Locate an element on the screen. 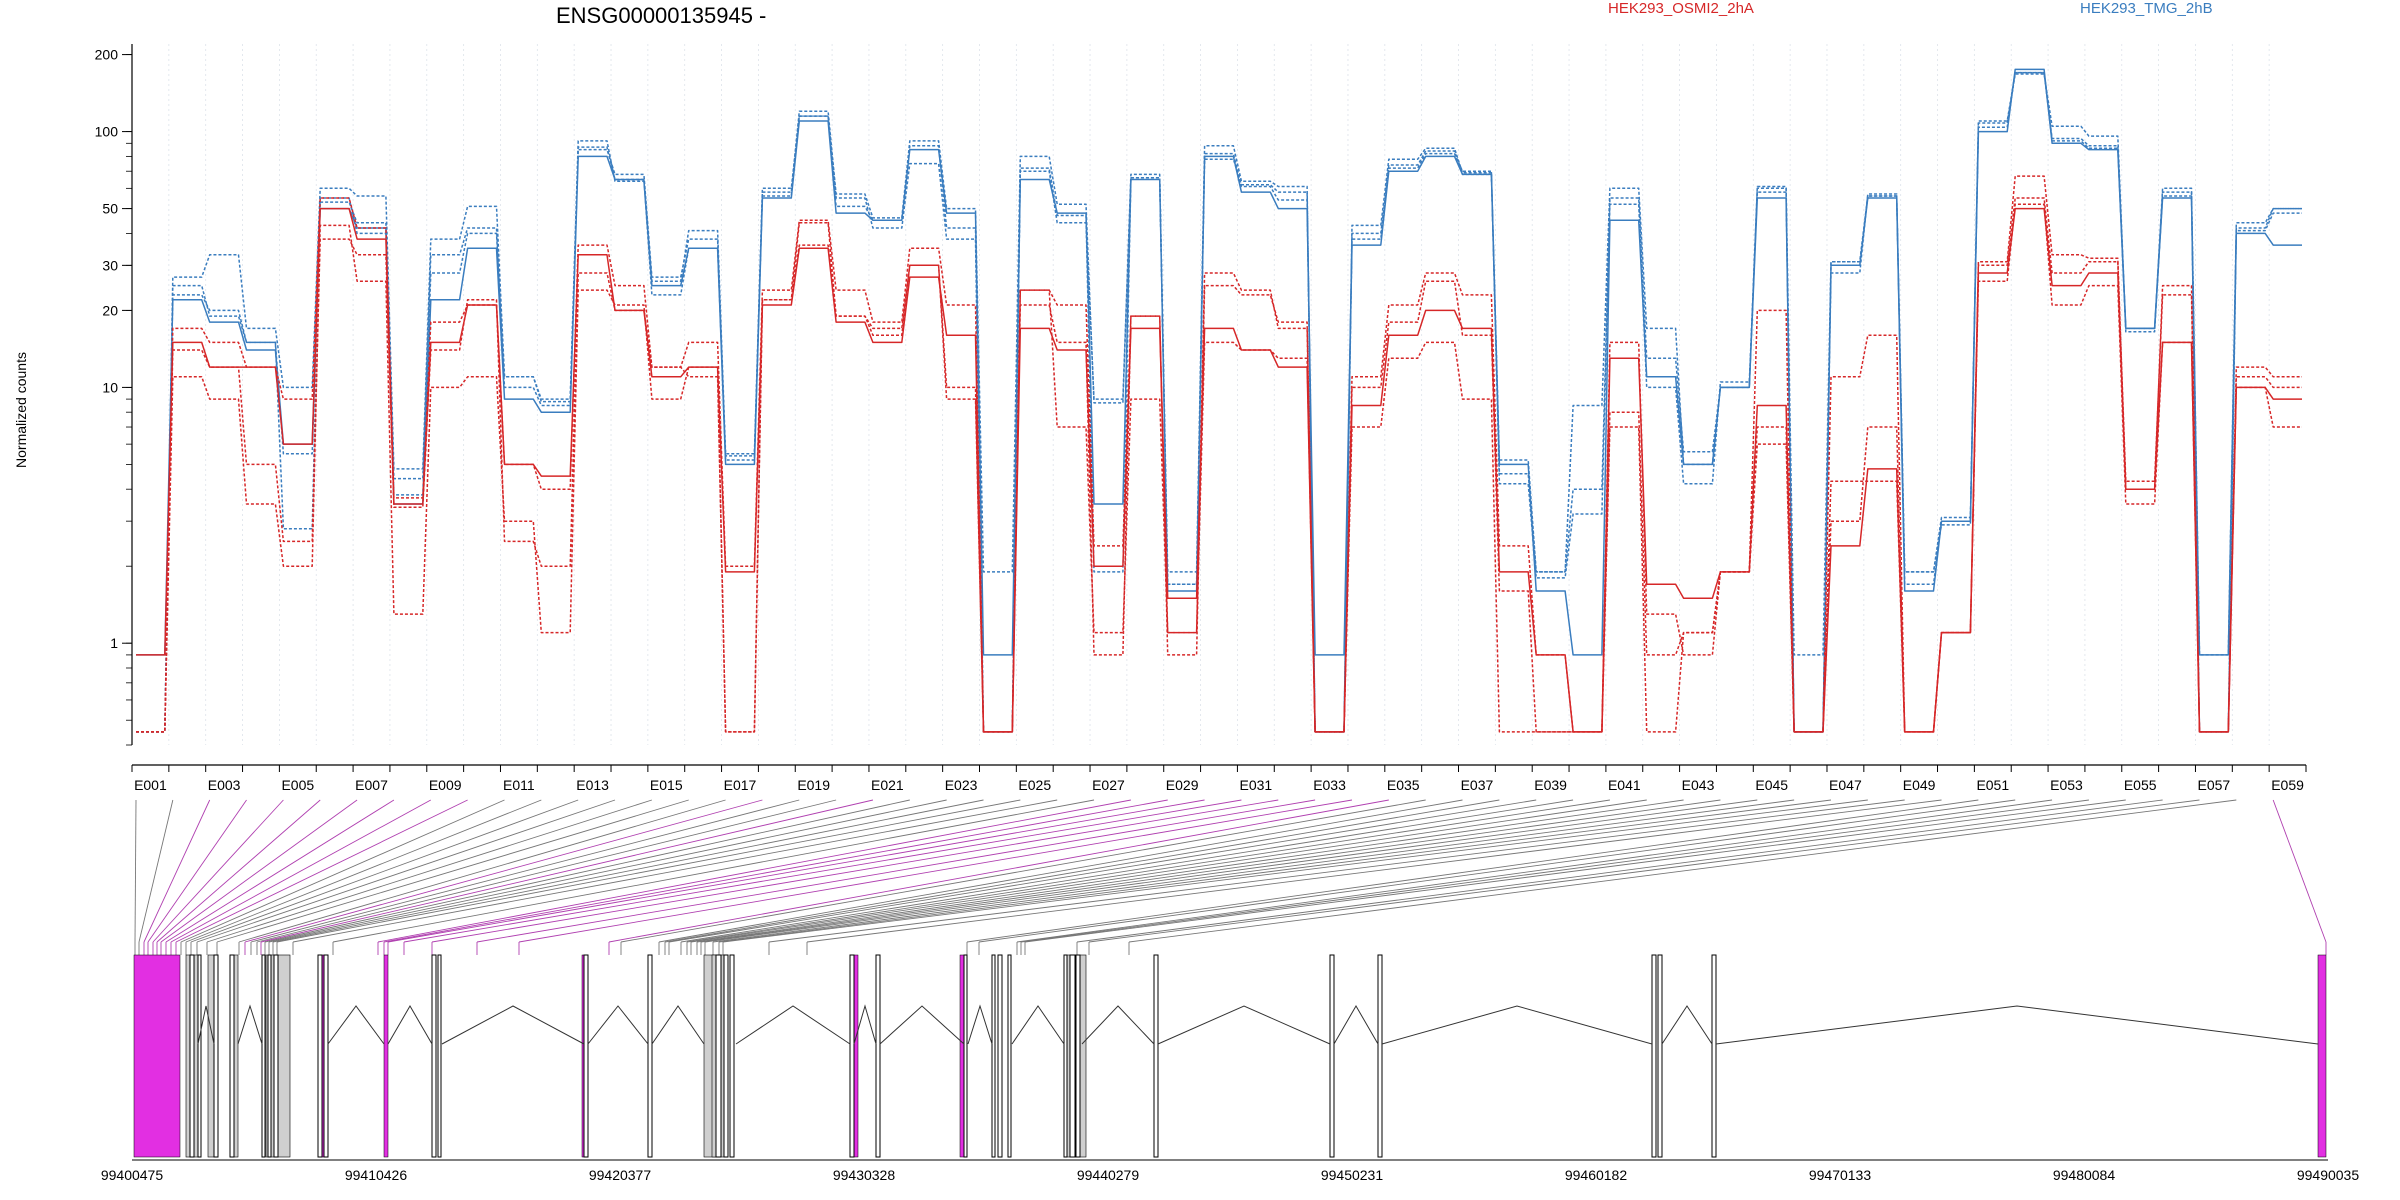 This screenshot has height=1200, width=2400. x-tick-label: E059 is located at coordinates (2287, 785).